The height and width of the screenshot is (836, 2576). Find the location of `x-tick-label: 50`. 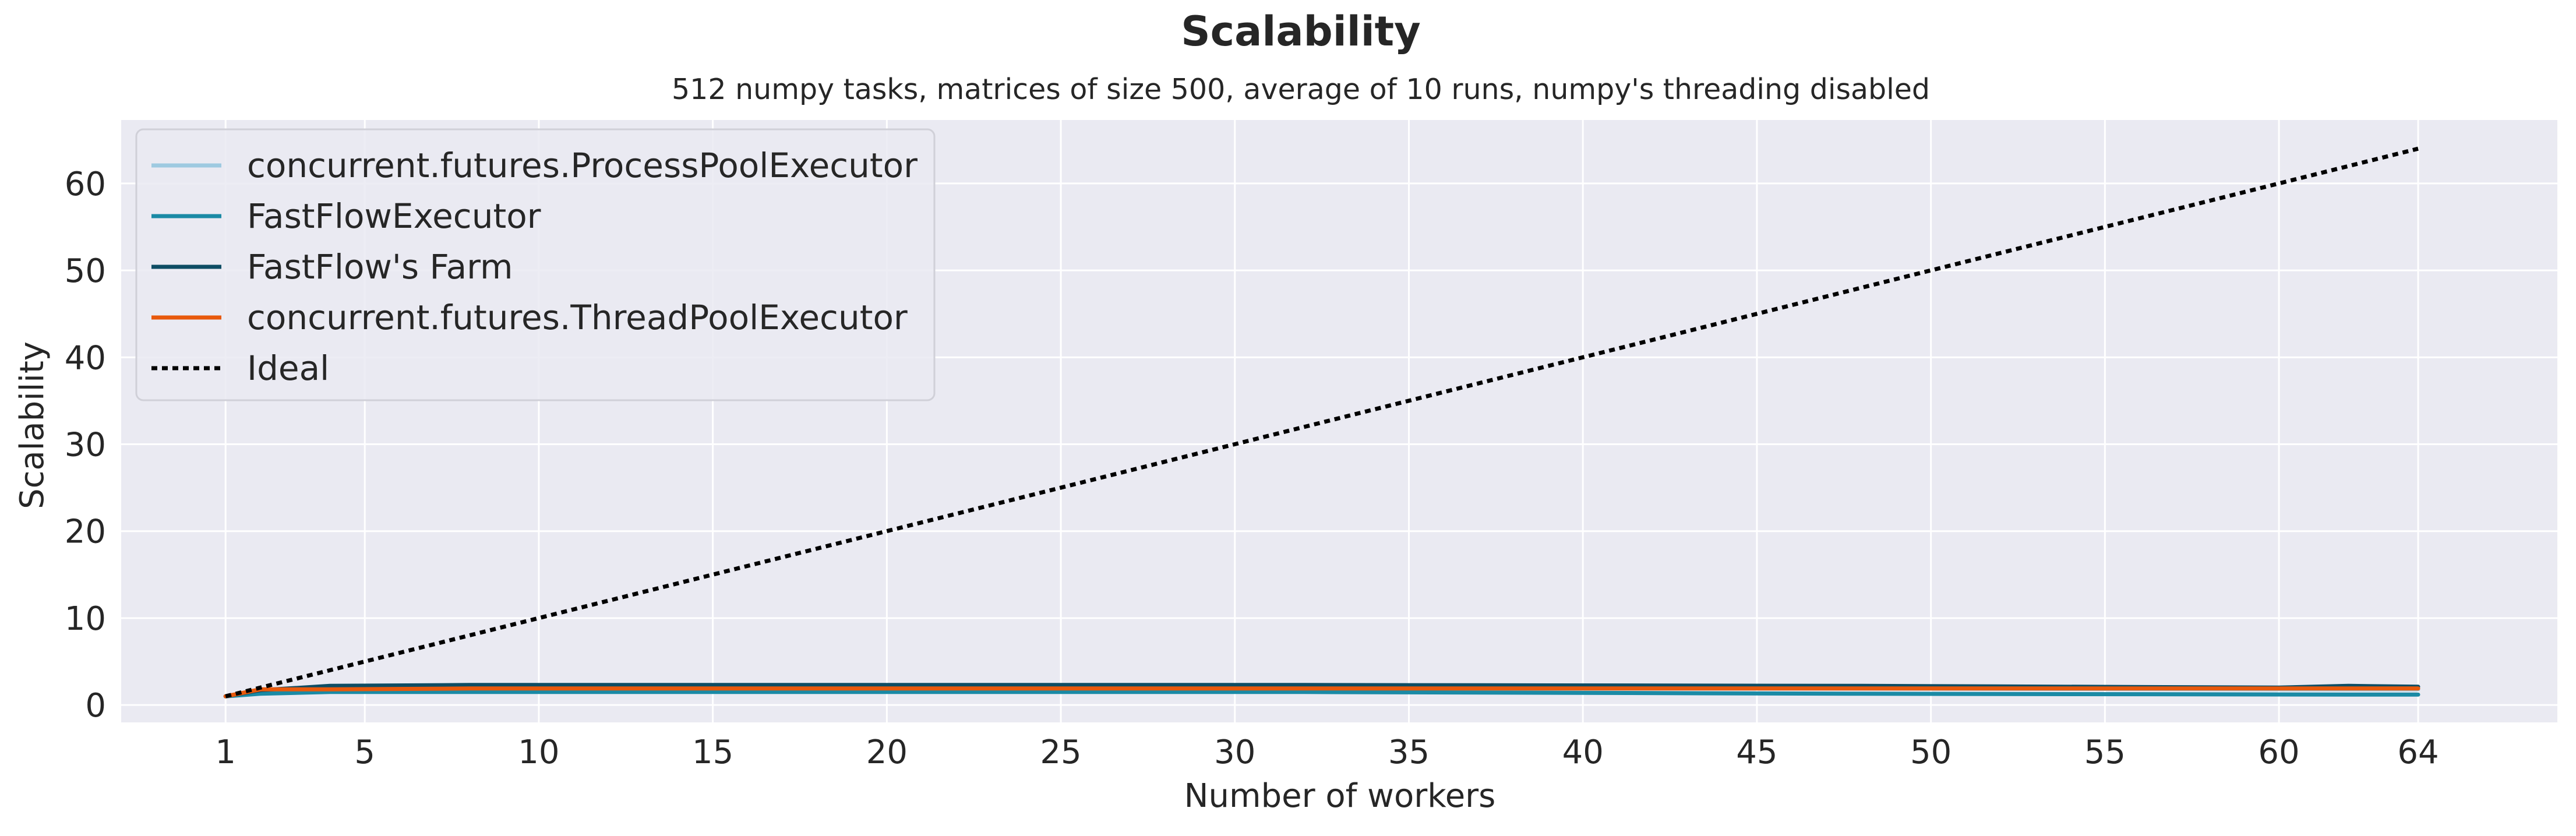

x-tick-label: 50 is located at coordinates (1931, 752).